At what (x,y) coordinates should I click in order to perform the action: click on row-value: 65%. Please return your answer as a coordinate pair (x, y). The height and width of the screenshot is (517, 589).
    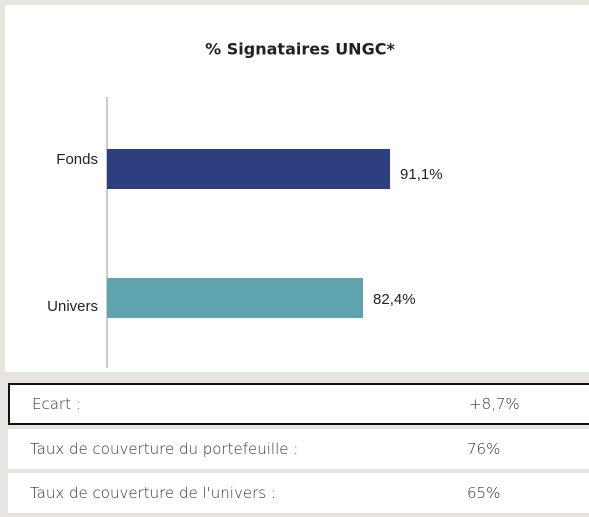
    Looking at the image, I should click on (484, 493).